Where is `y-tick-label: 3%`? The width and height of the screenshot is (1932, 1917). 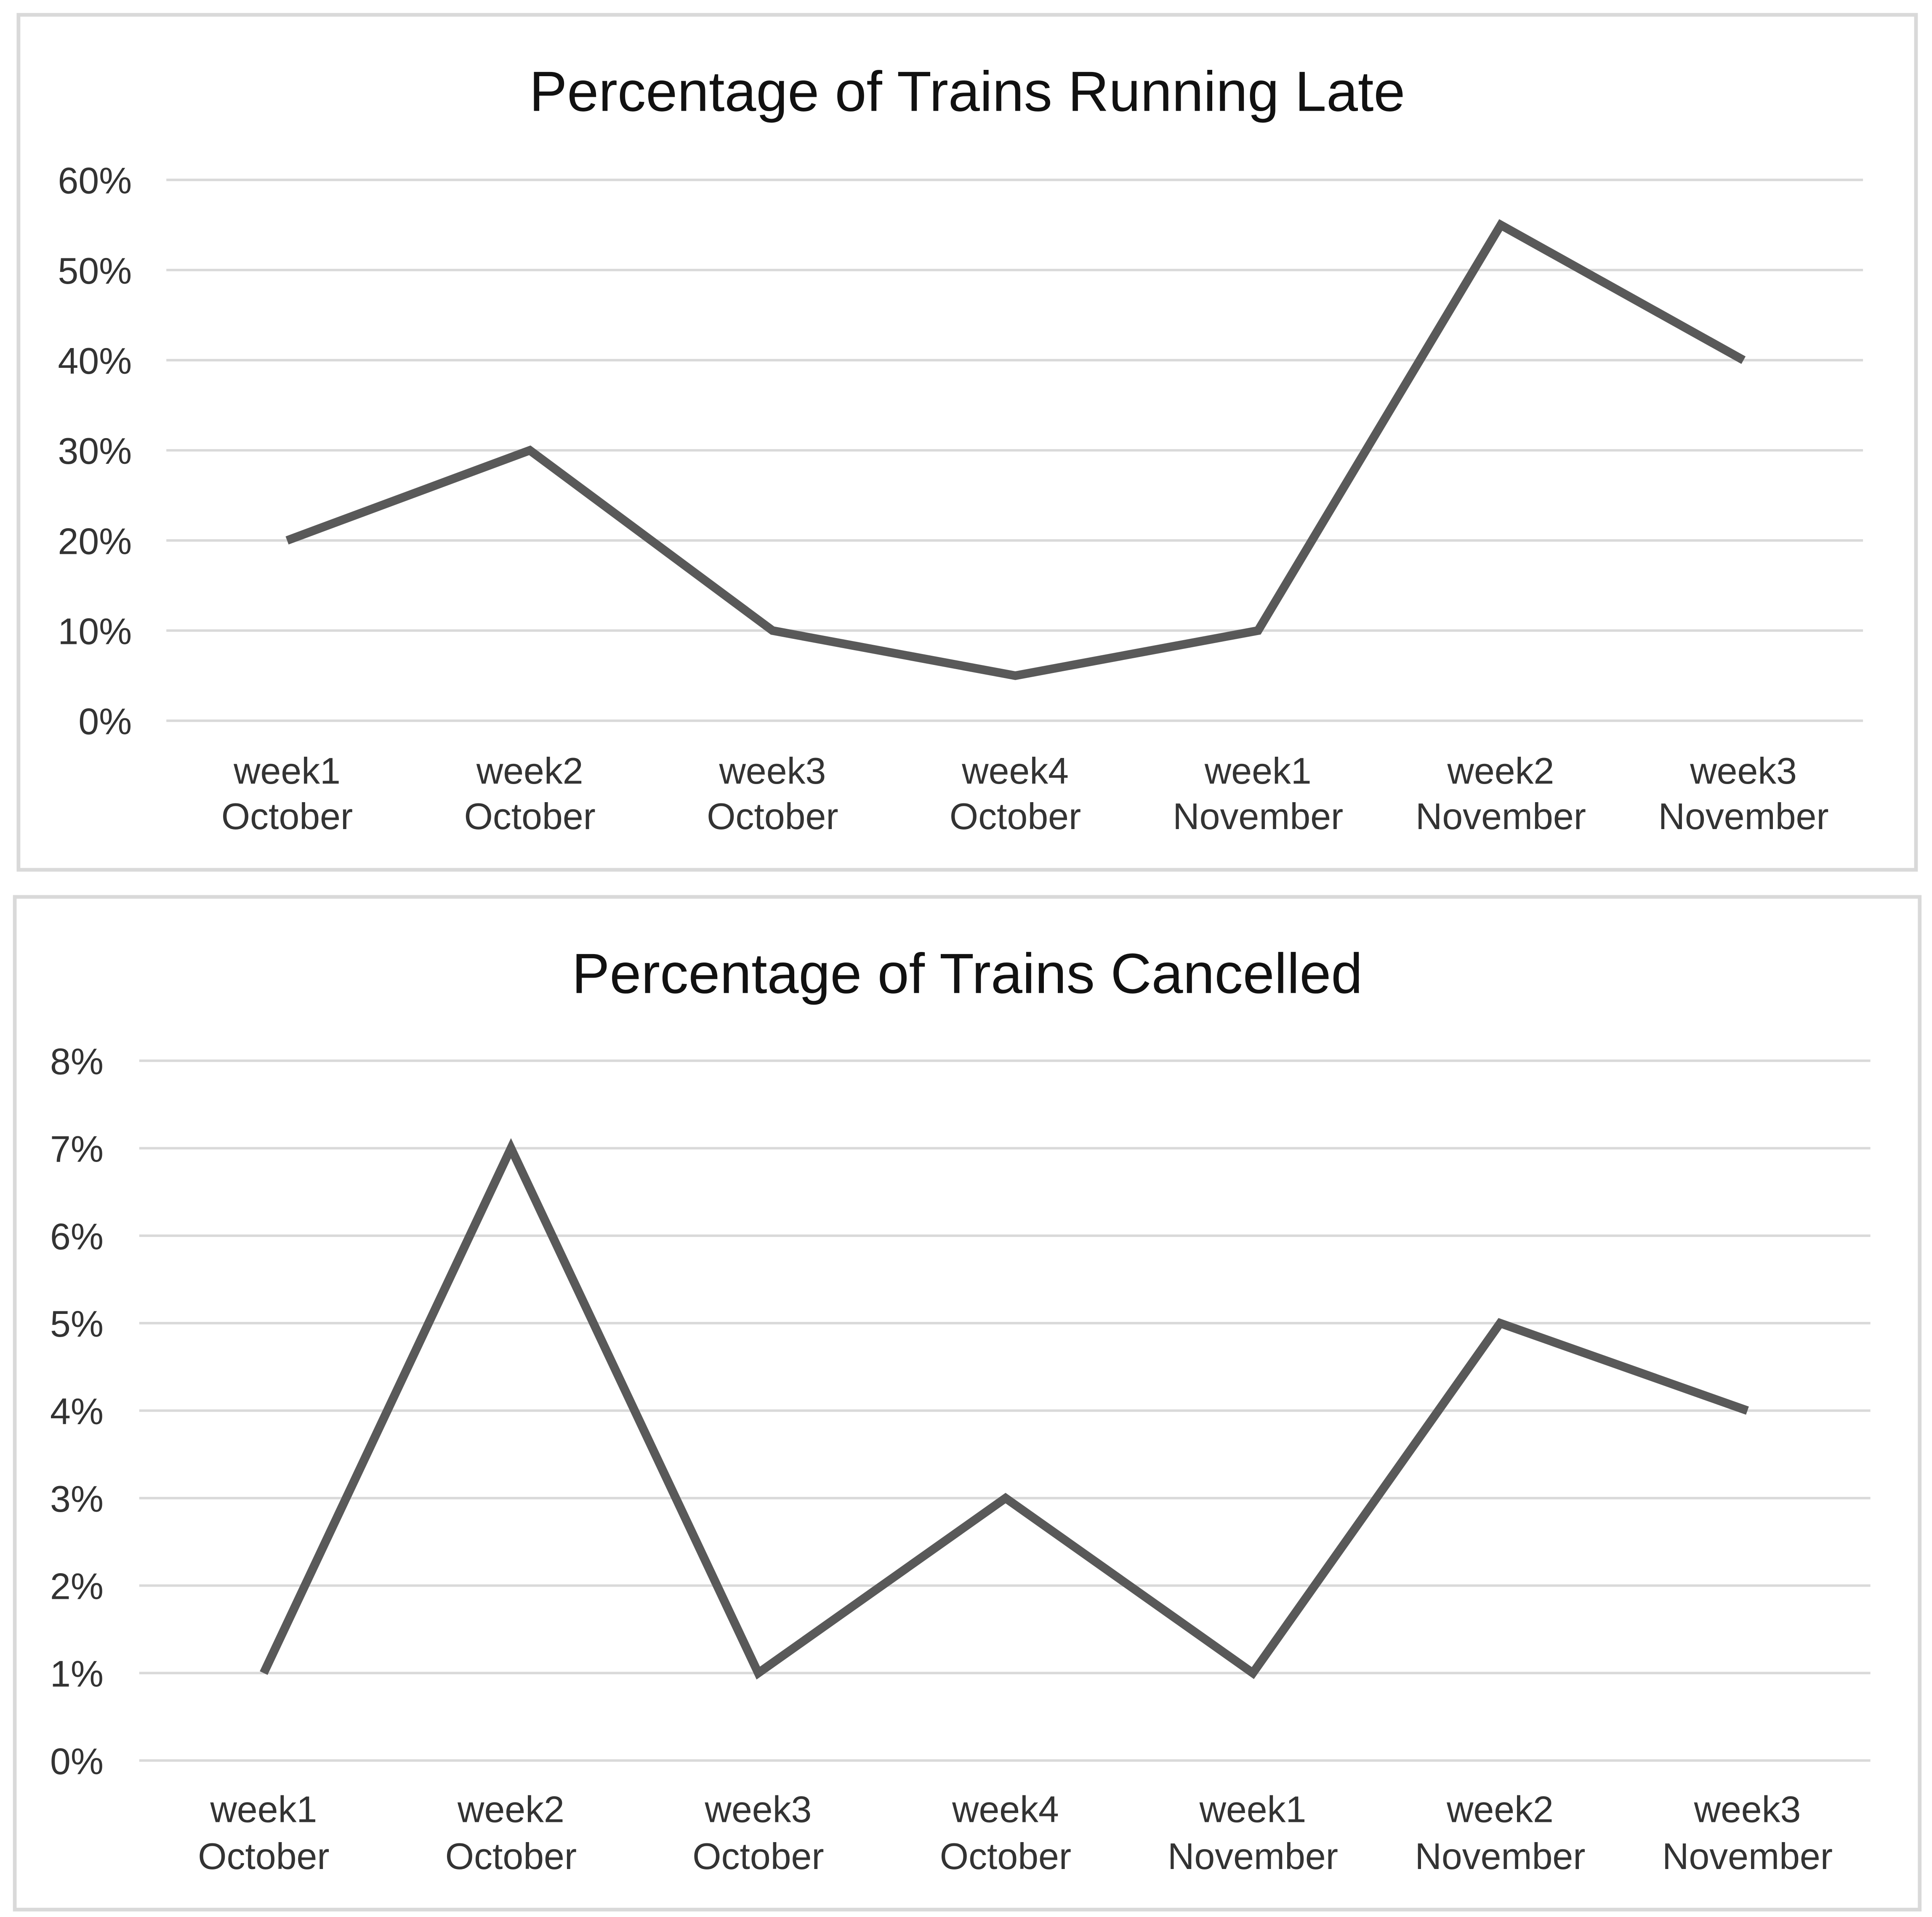
y-tick-label: 3% is located at coordinates (77, 1499).